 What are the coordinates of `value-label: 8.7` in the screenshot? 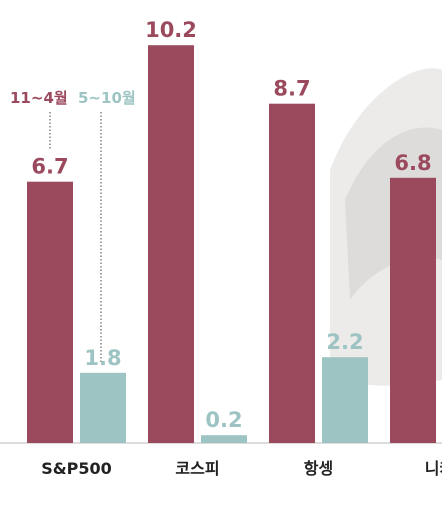 It's located at (291, 89).